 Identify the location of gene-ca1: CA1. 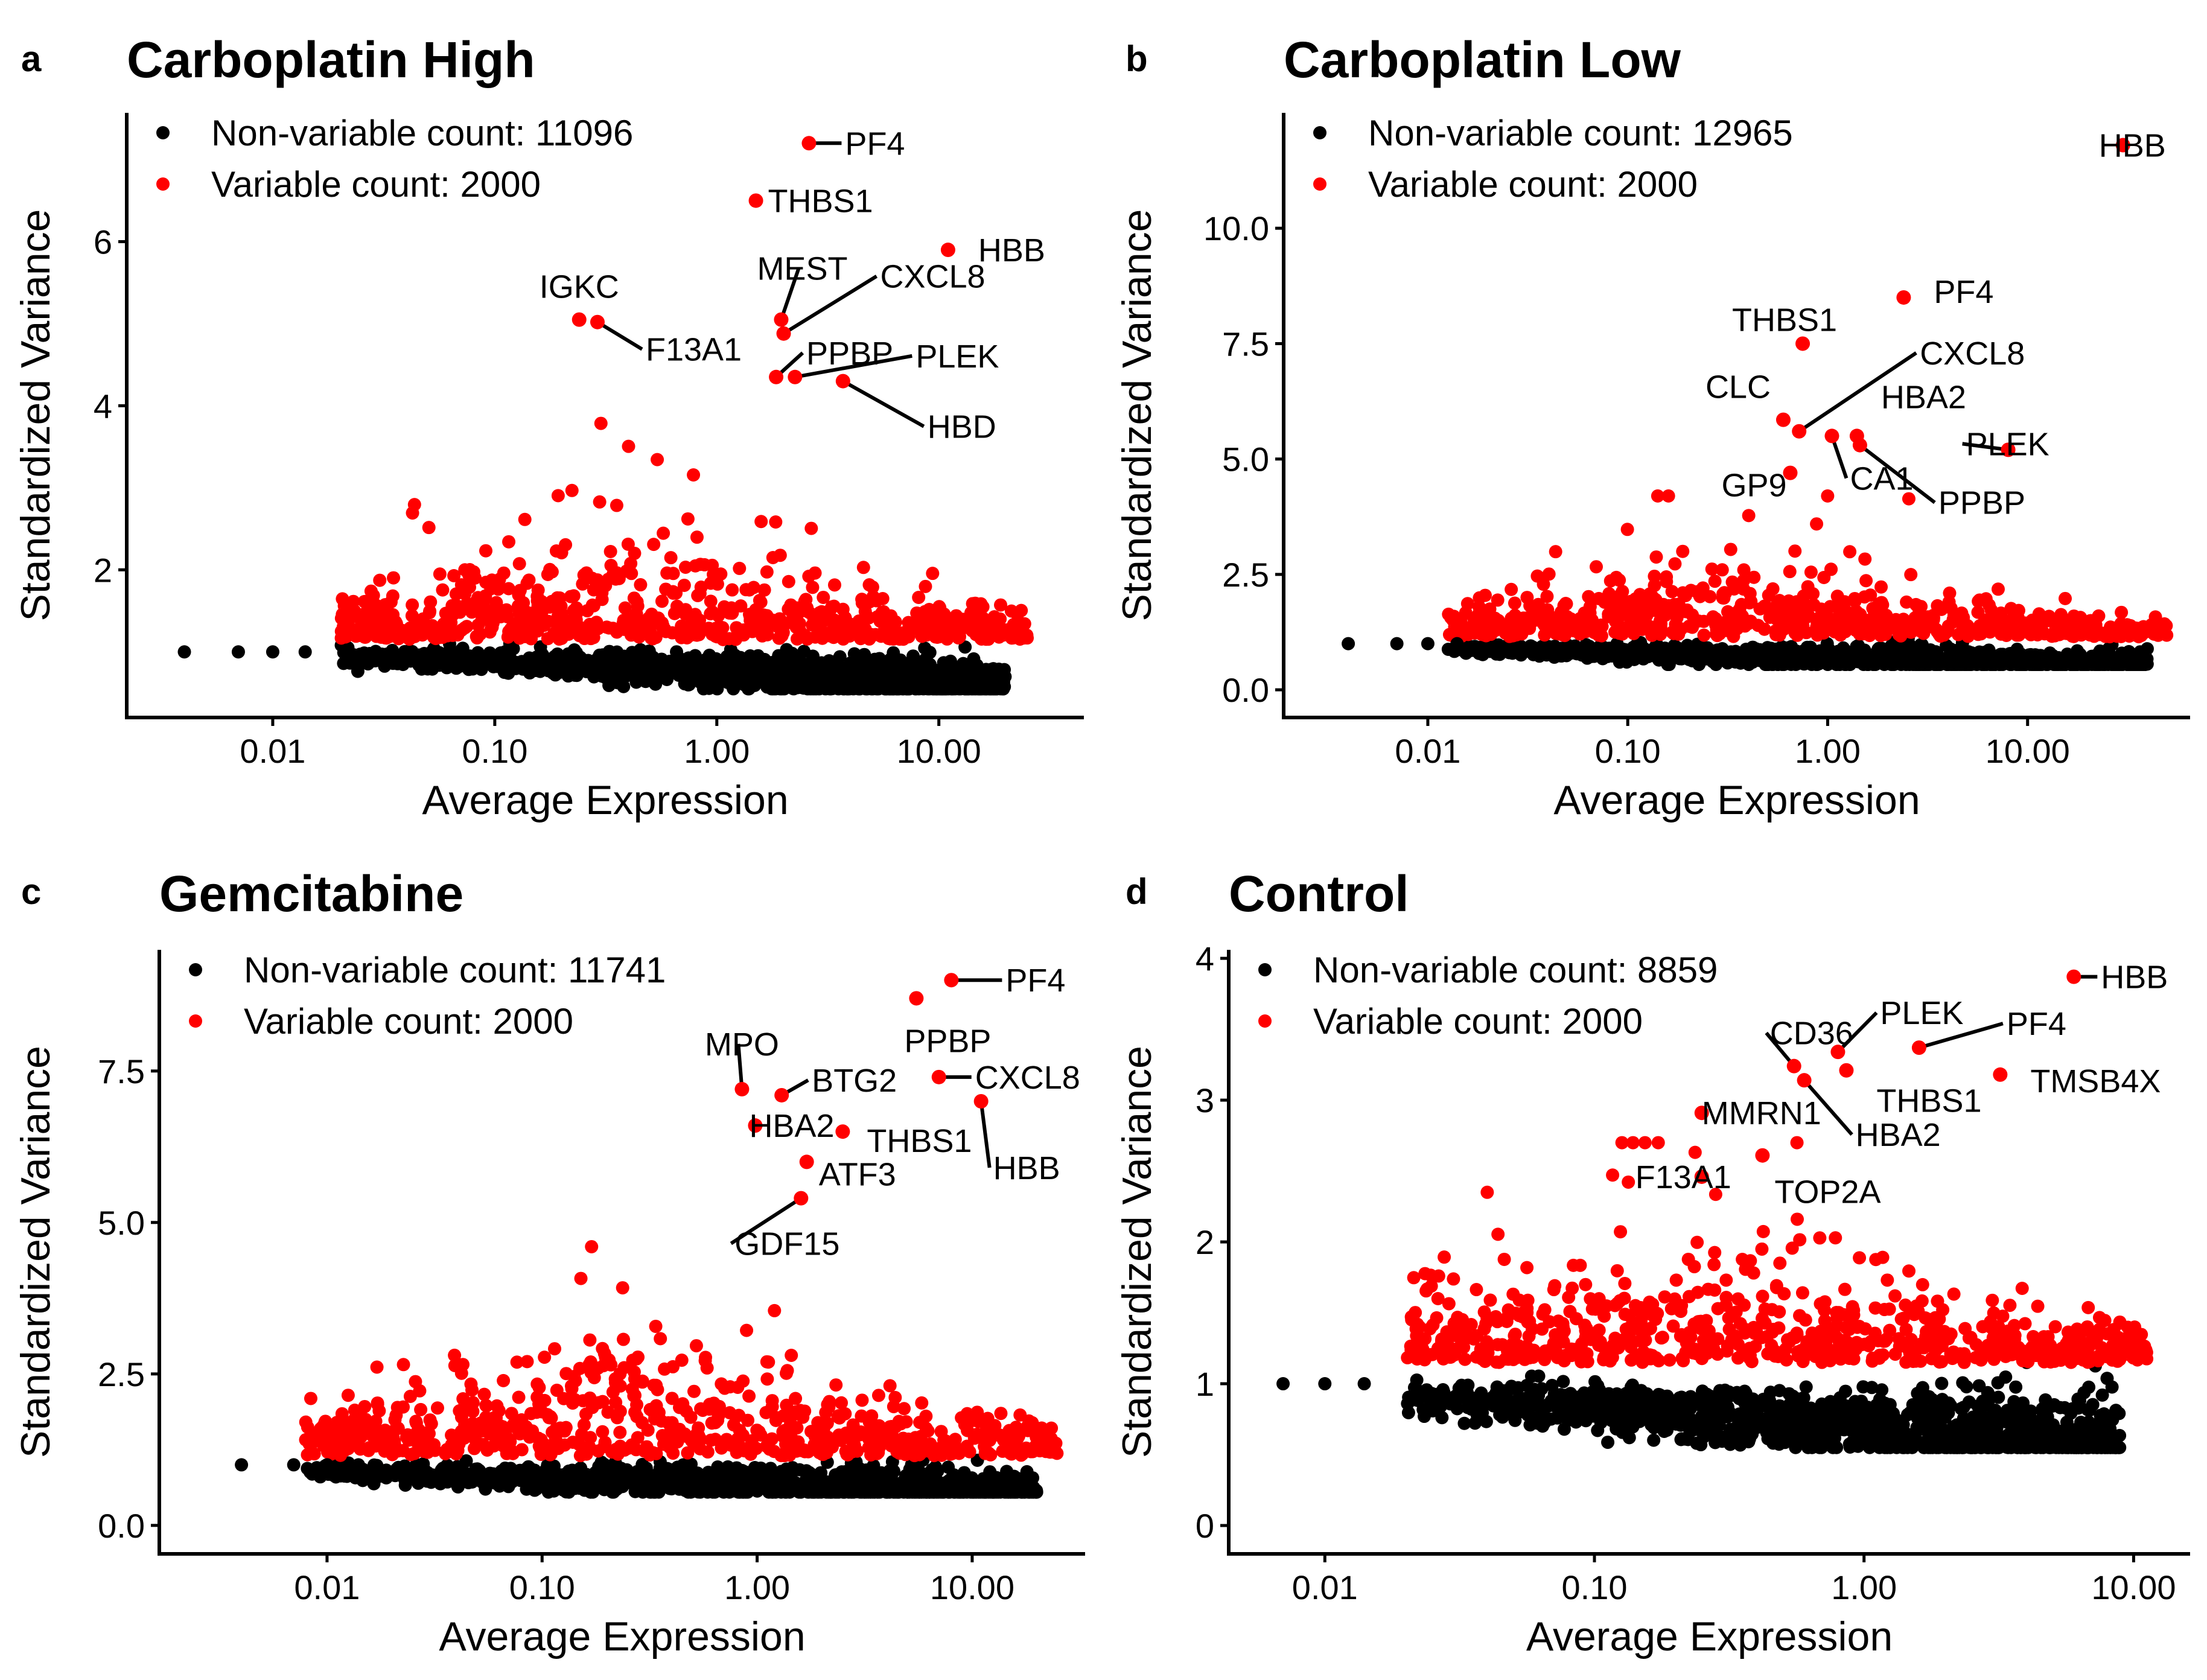
(1869, 462).